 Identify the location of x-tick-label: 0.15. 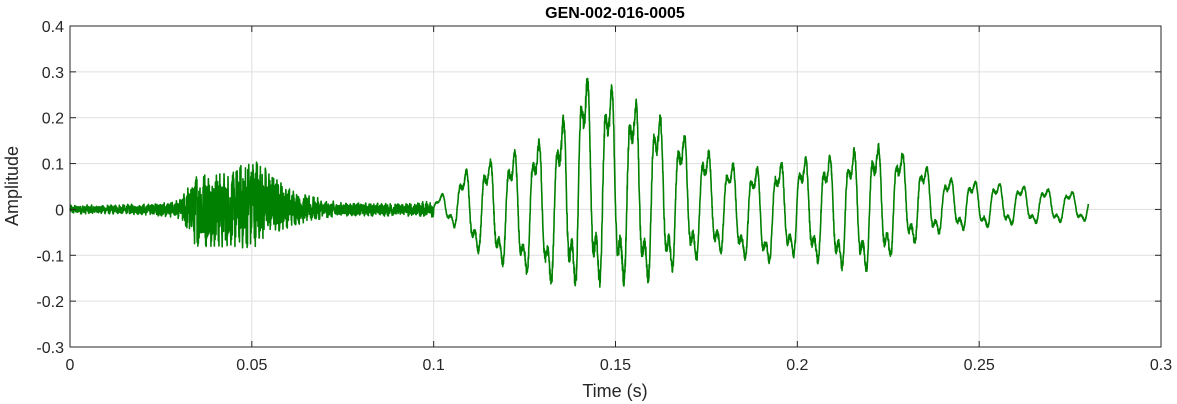
(615, 365).